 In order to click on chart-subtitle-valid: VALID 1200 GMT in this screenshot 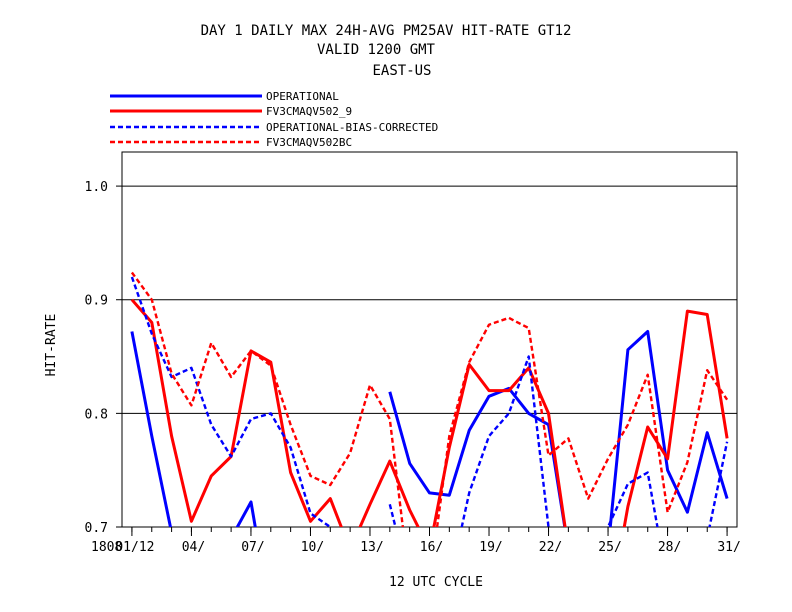, I will do `click(376, 50)`.